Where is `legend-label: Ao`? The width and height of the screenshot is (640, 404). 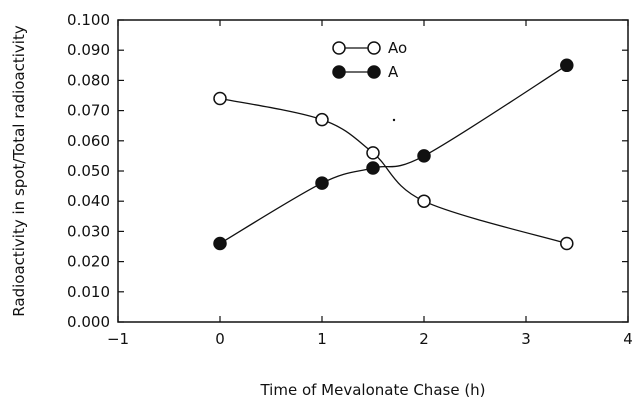 legend-label: Ao is located at coordinates (397, 48).